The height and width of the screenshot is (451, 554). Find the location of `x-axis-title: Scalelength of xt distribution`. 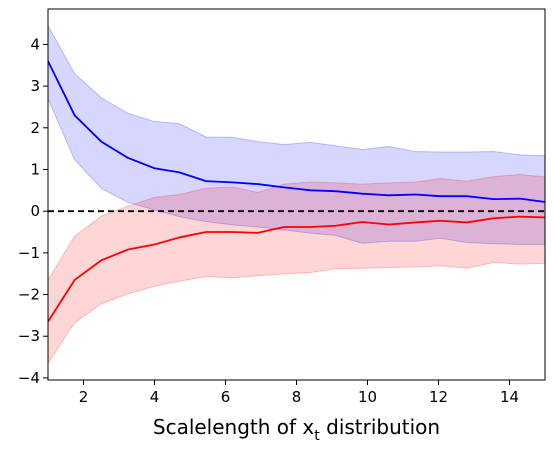

x-axis-title: Scalelength of xt distribution is located at coordinates (296, 429).